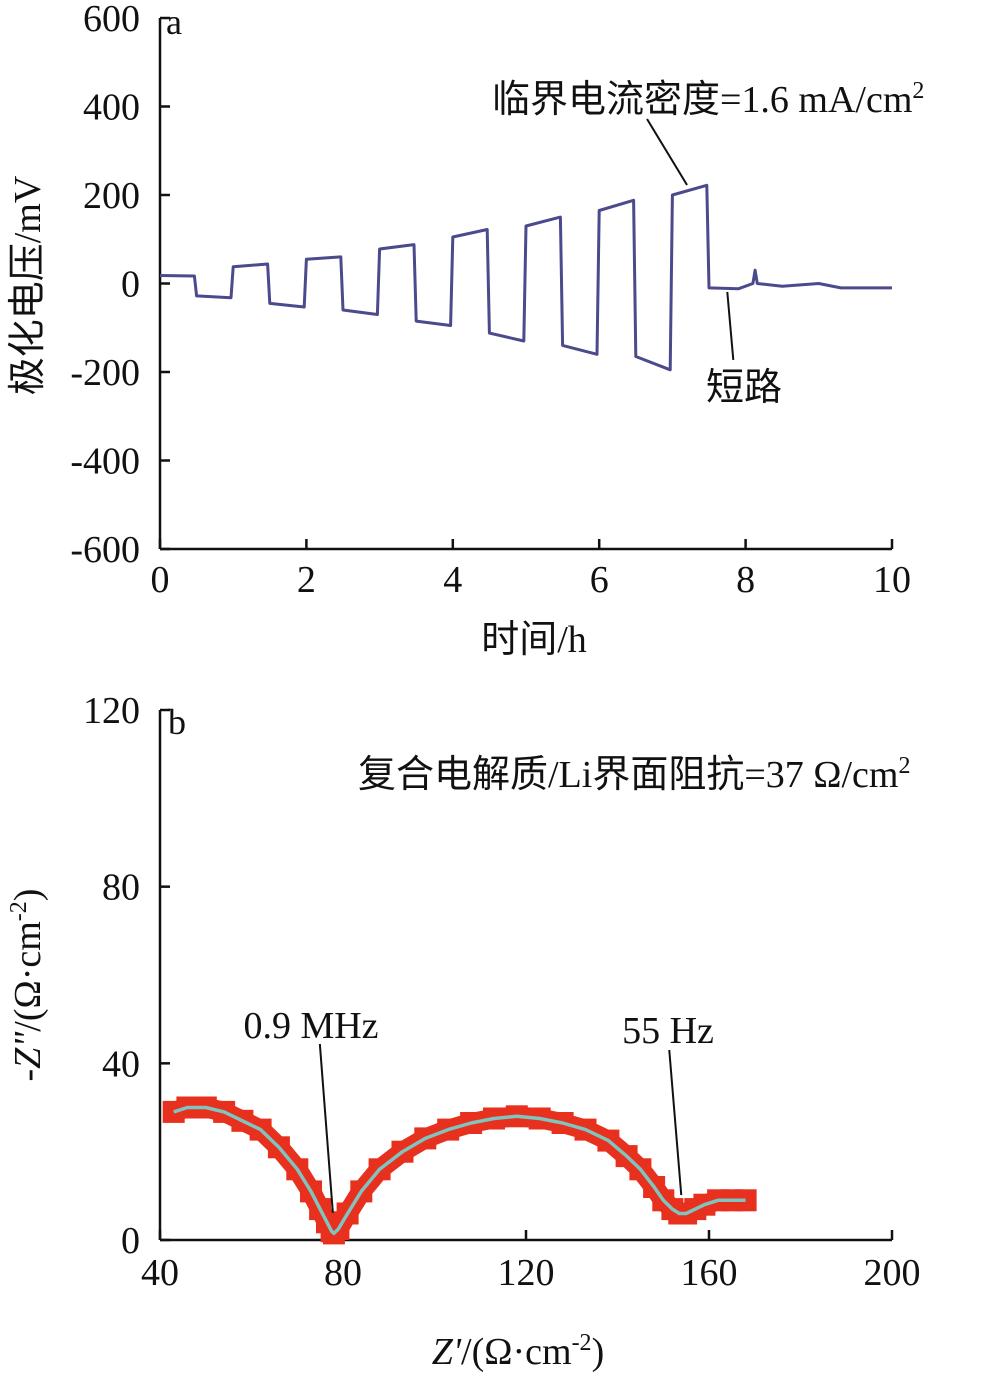  I want to click on panel-a-x-tick-label: 6, so click(599, 580).